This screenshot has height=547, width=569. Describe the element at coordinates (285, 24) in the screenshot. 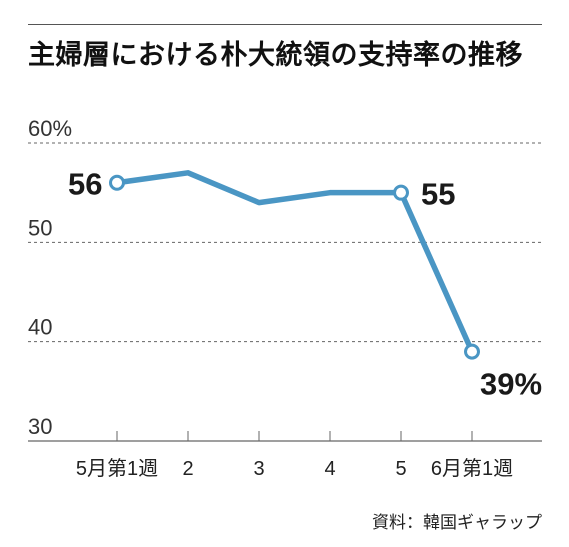

I see `top-rule` at that location.